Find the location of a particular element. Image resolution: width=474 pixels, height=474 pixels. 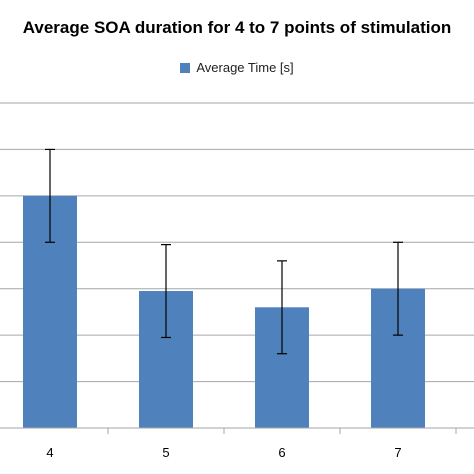

x-axis: 4 5 6 7 is located at coordinates (237, 443).